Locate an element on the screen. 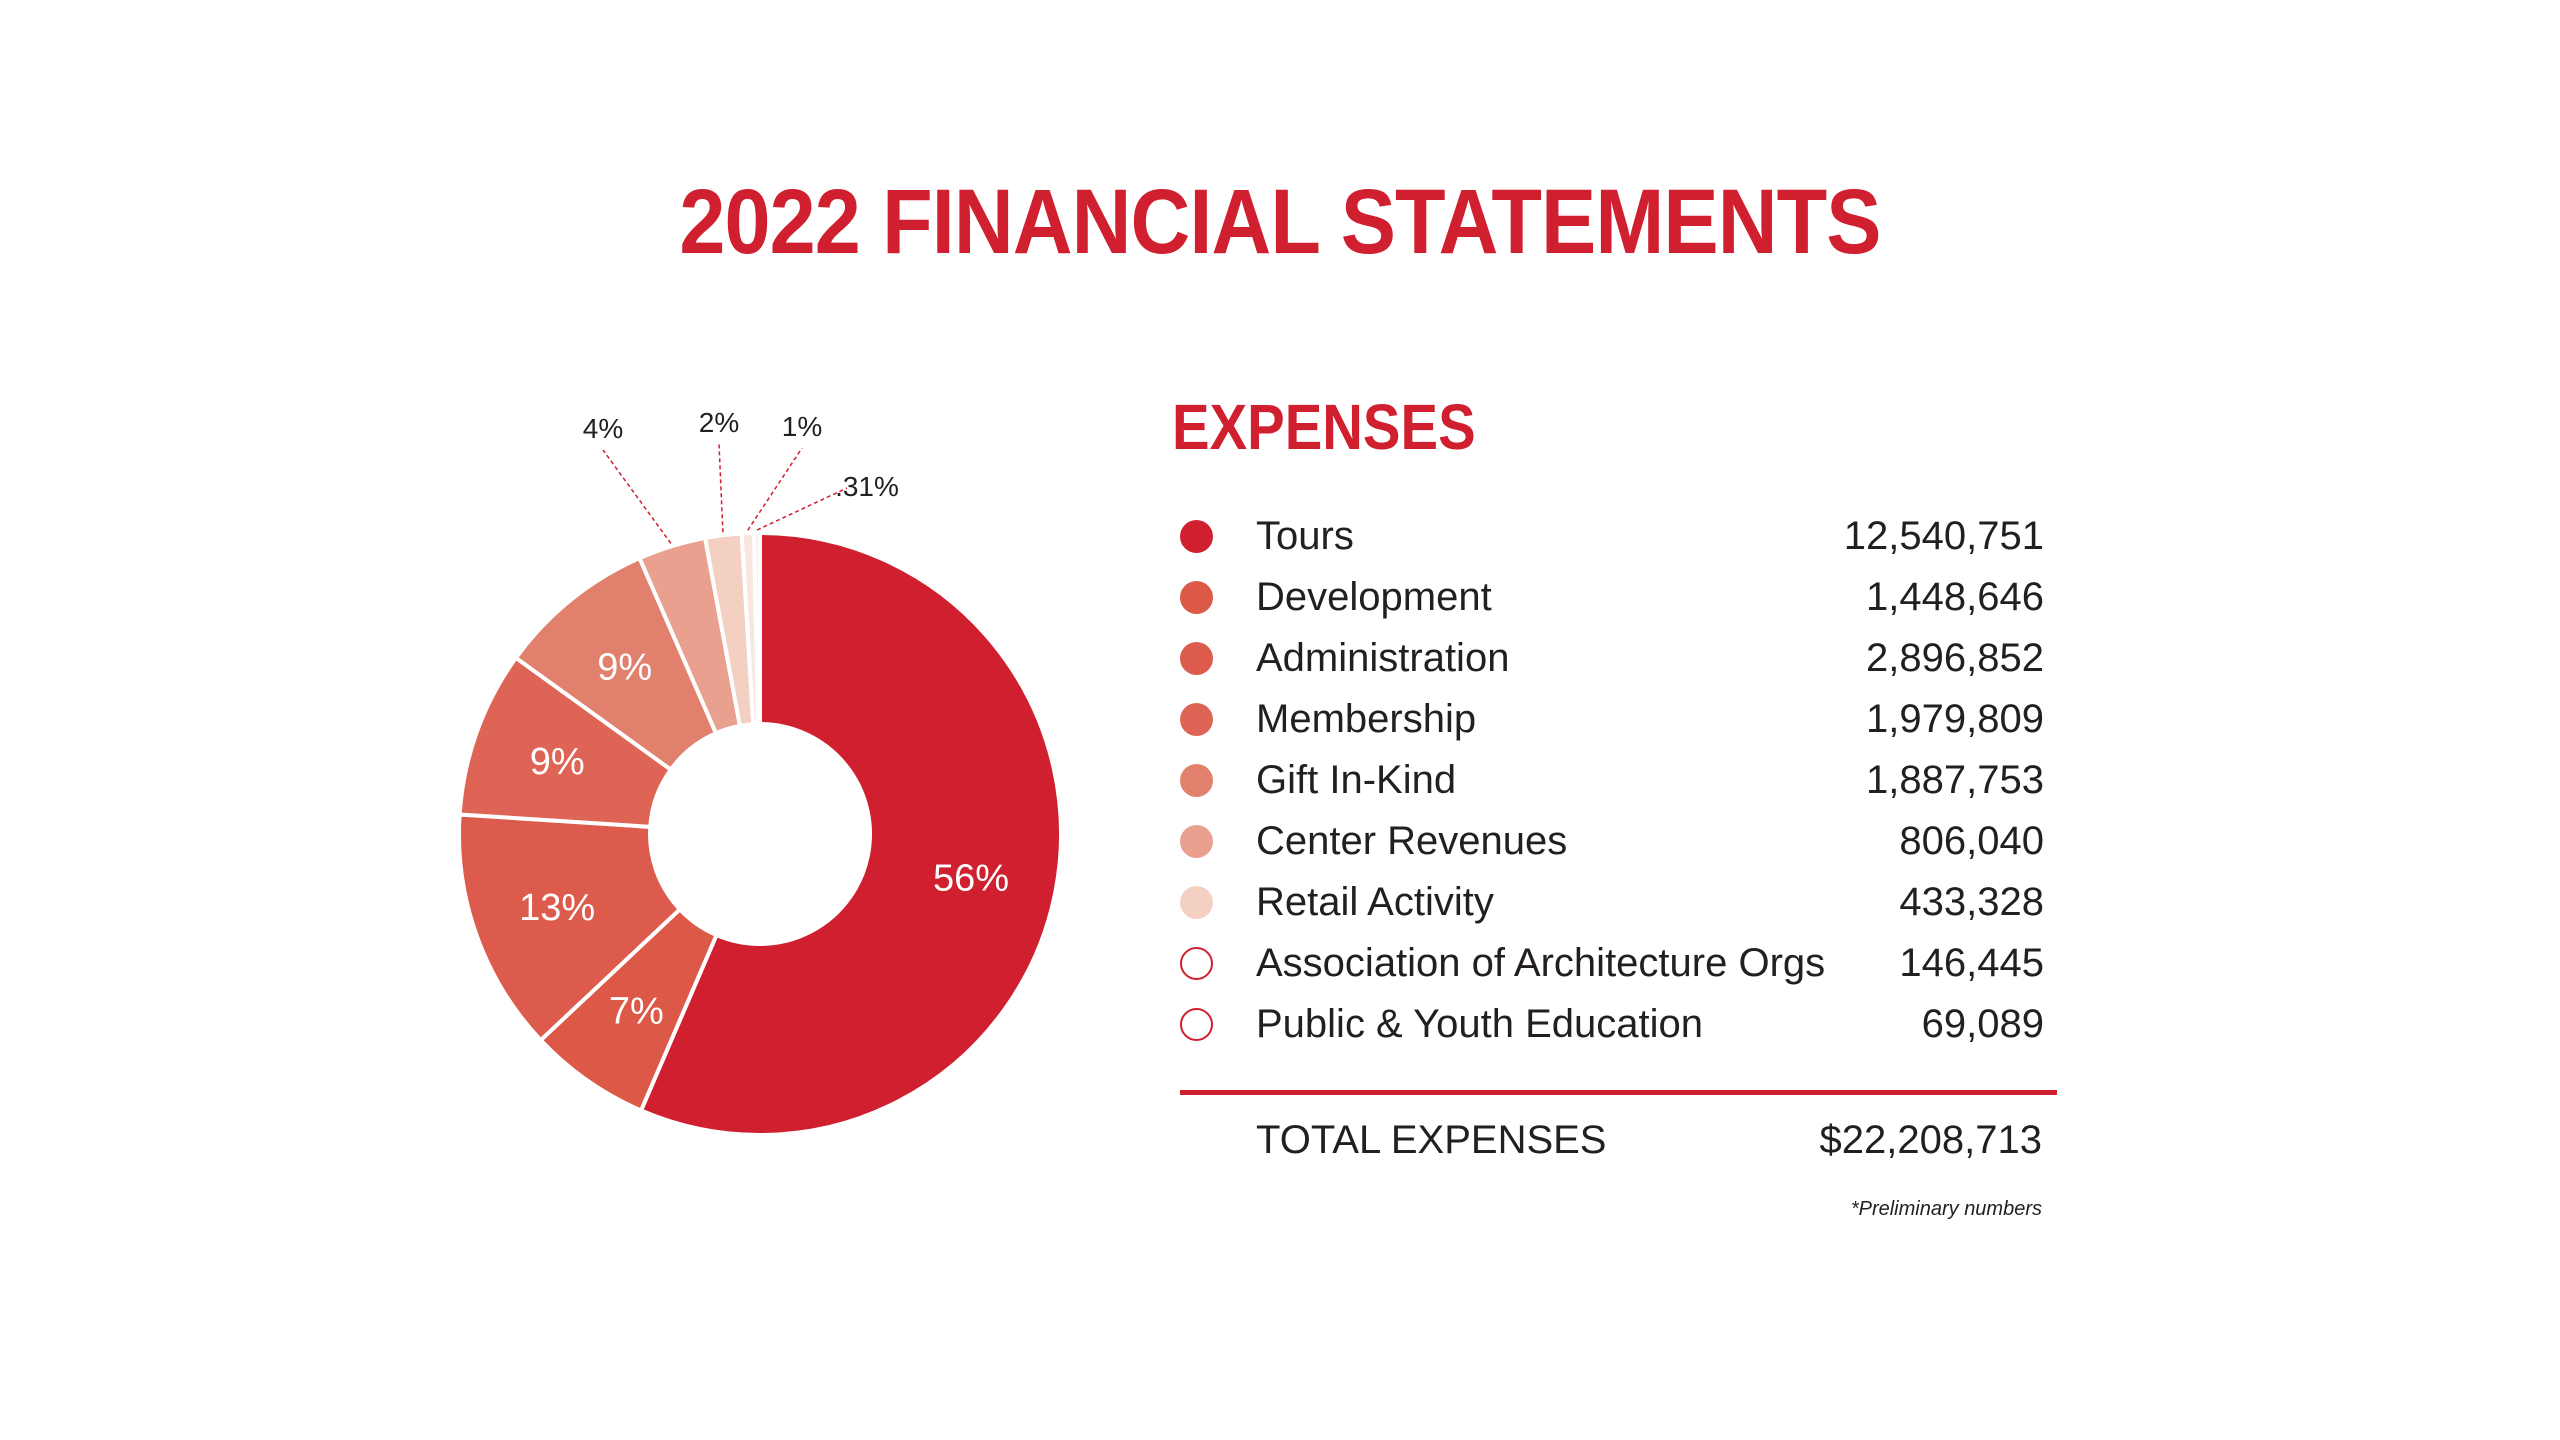 Image resolution: width=2560 pixels, height=1440 pixels. legend-value-center-revenues: 806,040 is located at coordinates (1971, 841).